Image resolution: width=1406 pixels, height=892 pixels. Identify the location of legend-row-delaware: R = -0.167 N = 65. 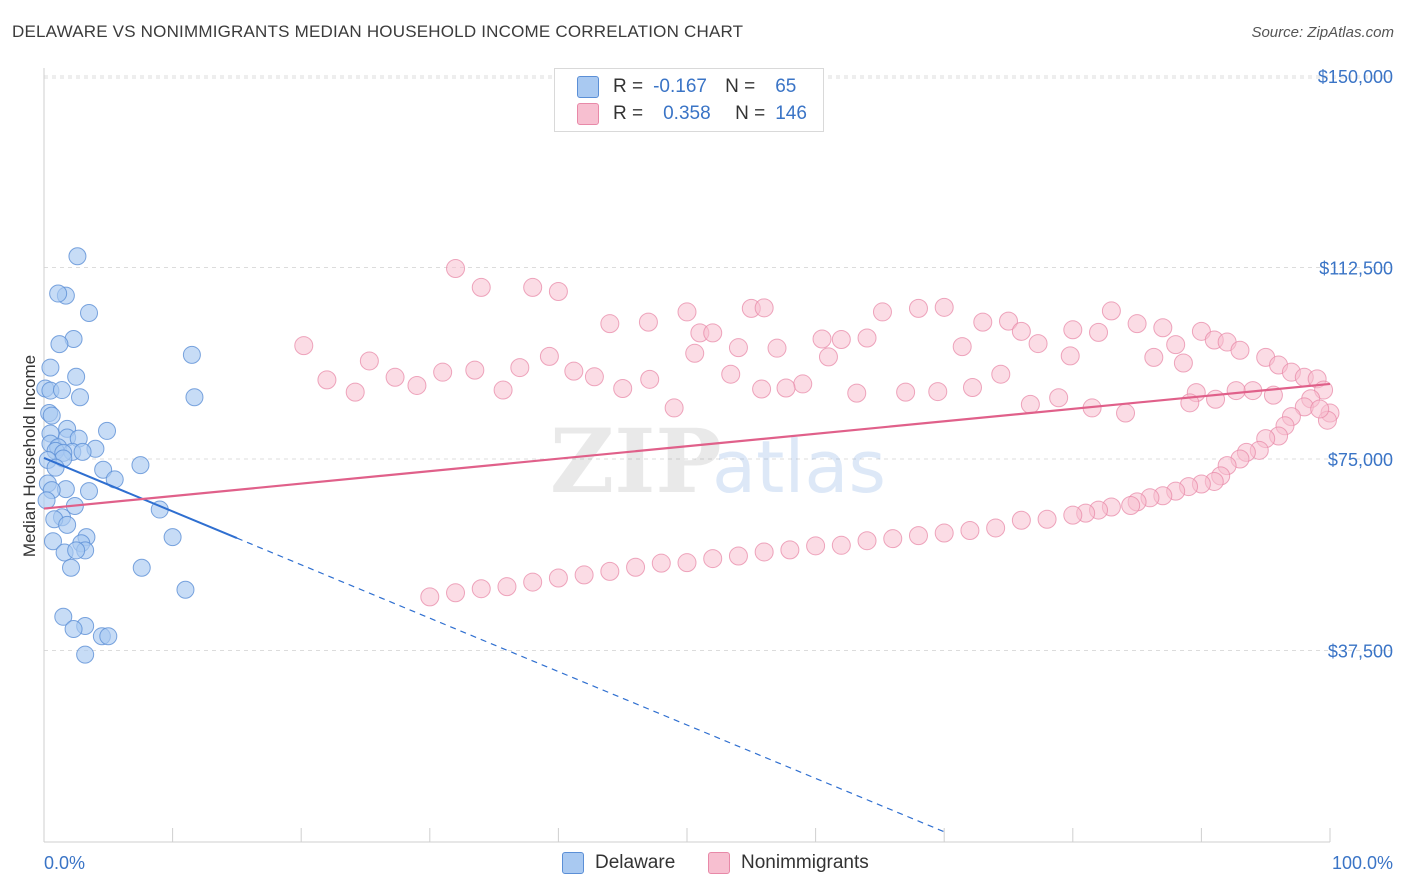
(686, 87).